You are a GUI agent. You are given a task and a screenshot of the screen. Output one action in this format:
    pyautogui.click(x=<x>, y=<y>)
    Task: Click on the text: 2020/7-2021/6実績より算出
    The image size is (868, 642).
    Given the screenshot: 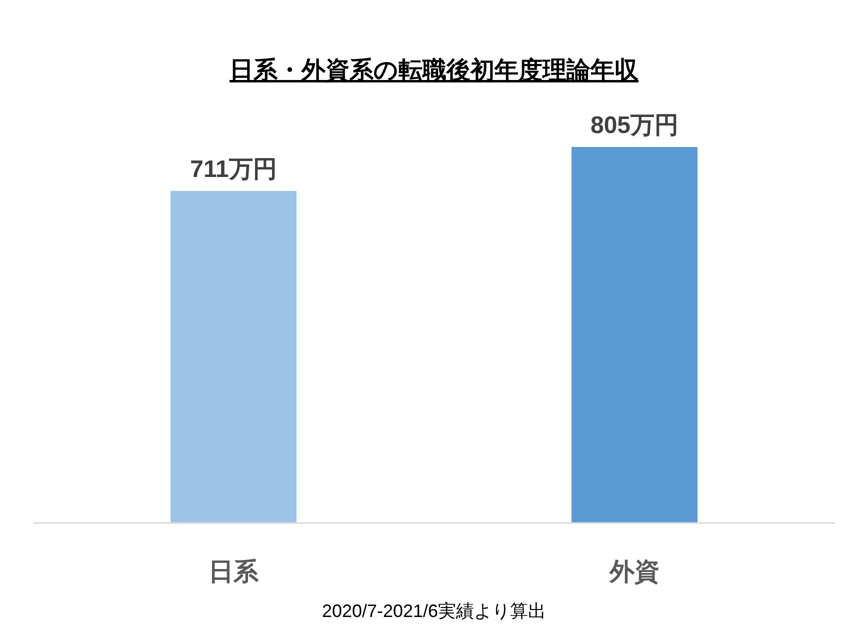 What is the action you would take?
    pyautogui.click(x=434, y=611)
    